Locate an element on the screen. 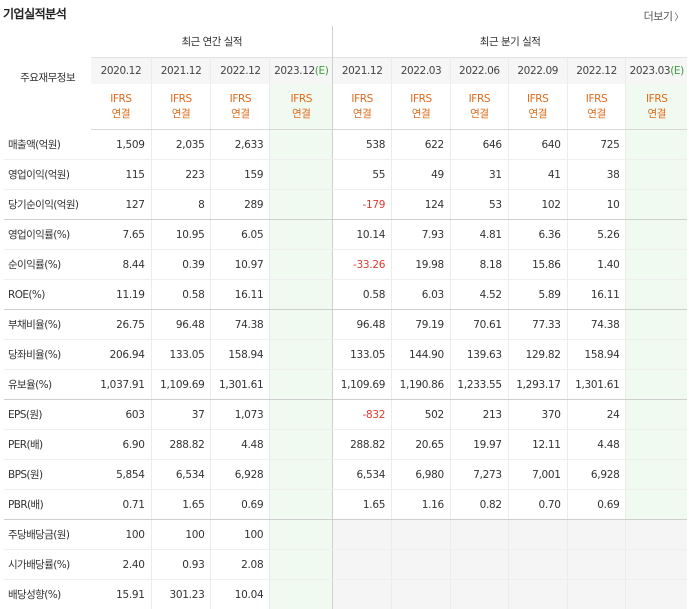  quarter-value-cell: 15.86 is located at coordinates (537, 265).